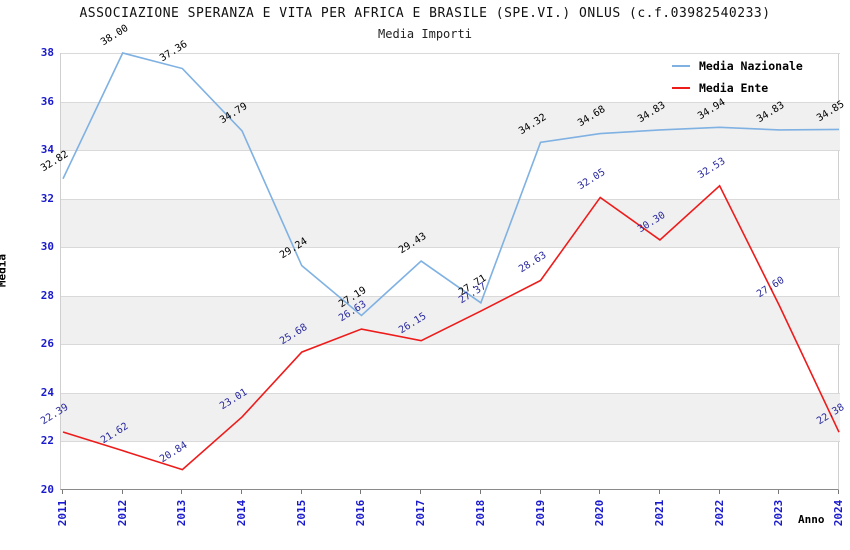  Describe the element at coordinates (47, 150) in the screenshot. I see `y-tick-label: 34` at that location.